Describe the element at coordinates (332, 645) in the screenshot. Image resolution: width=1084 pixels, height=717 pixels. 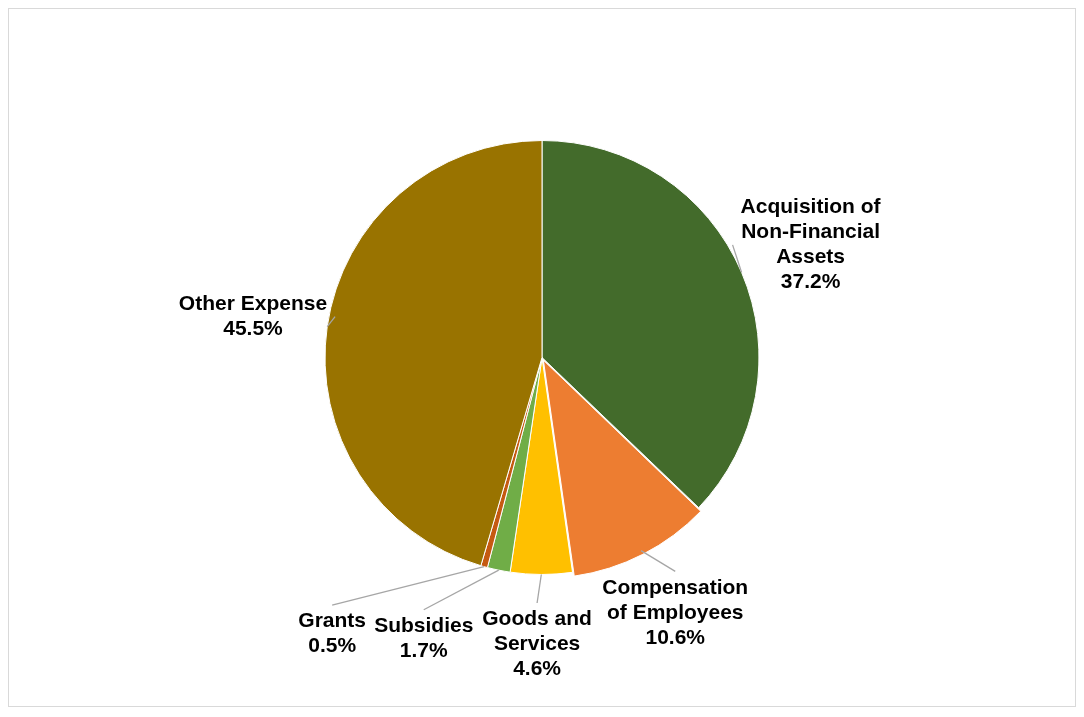
I see `data-label: 0.5%` at that location.